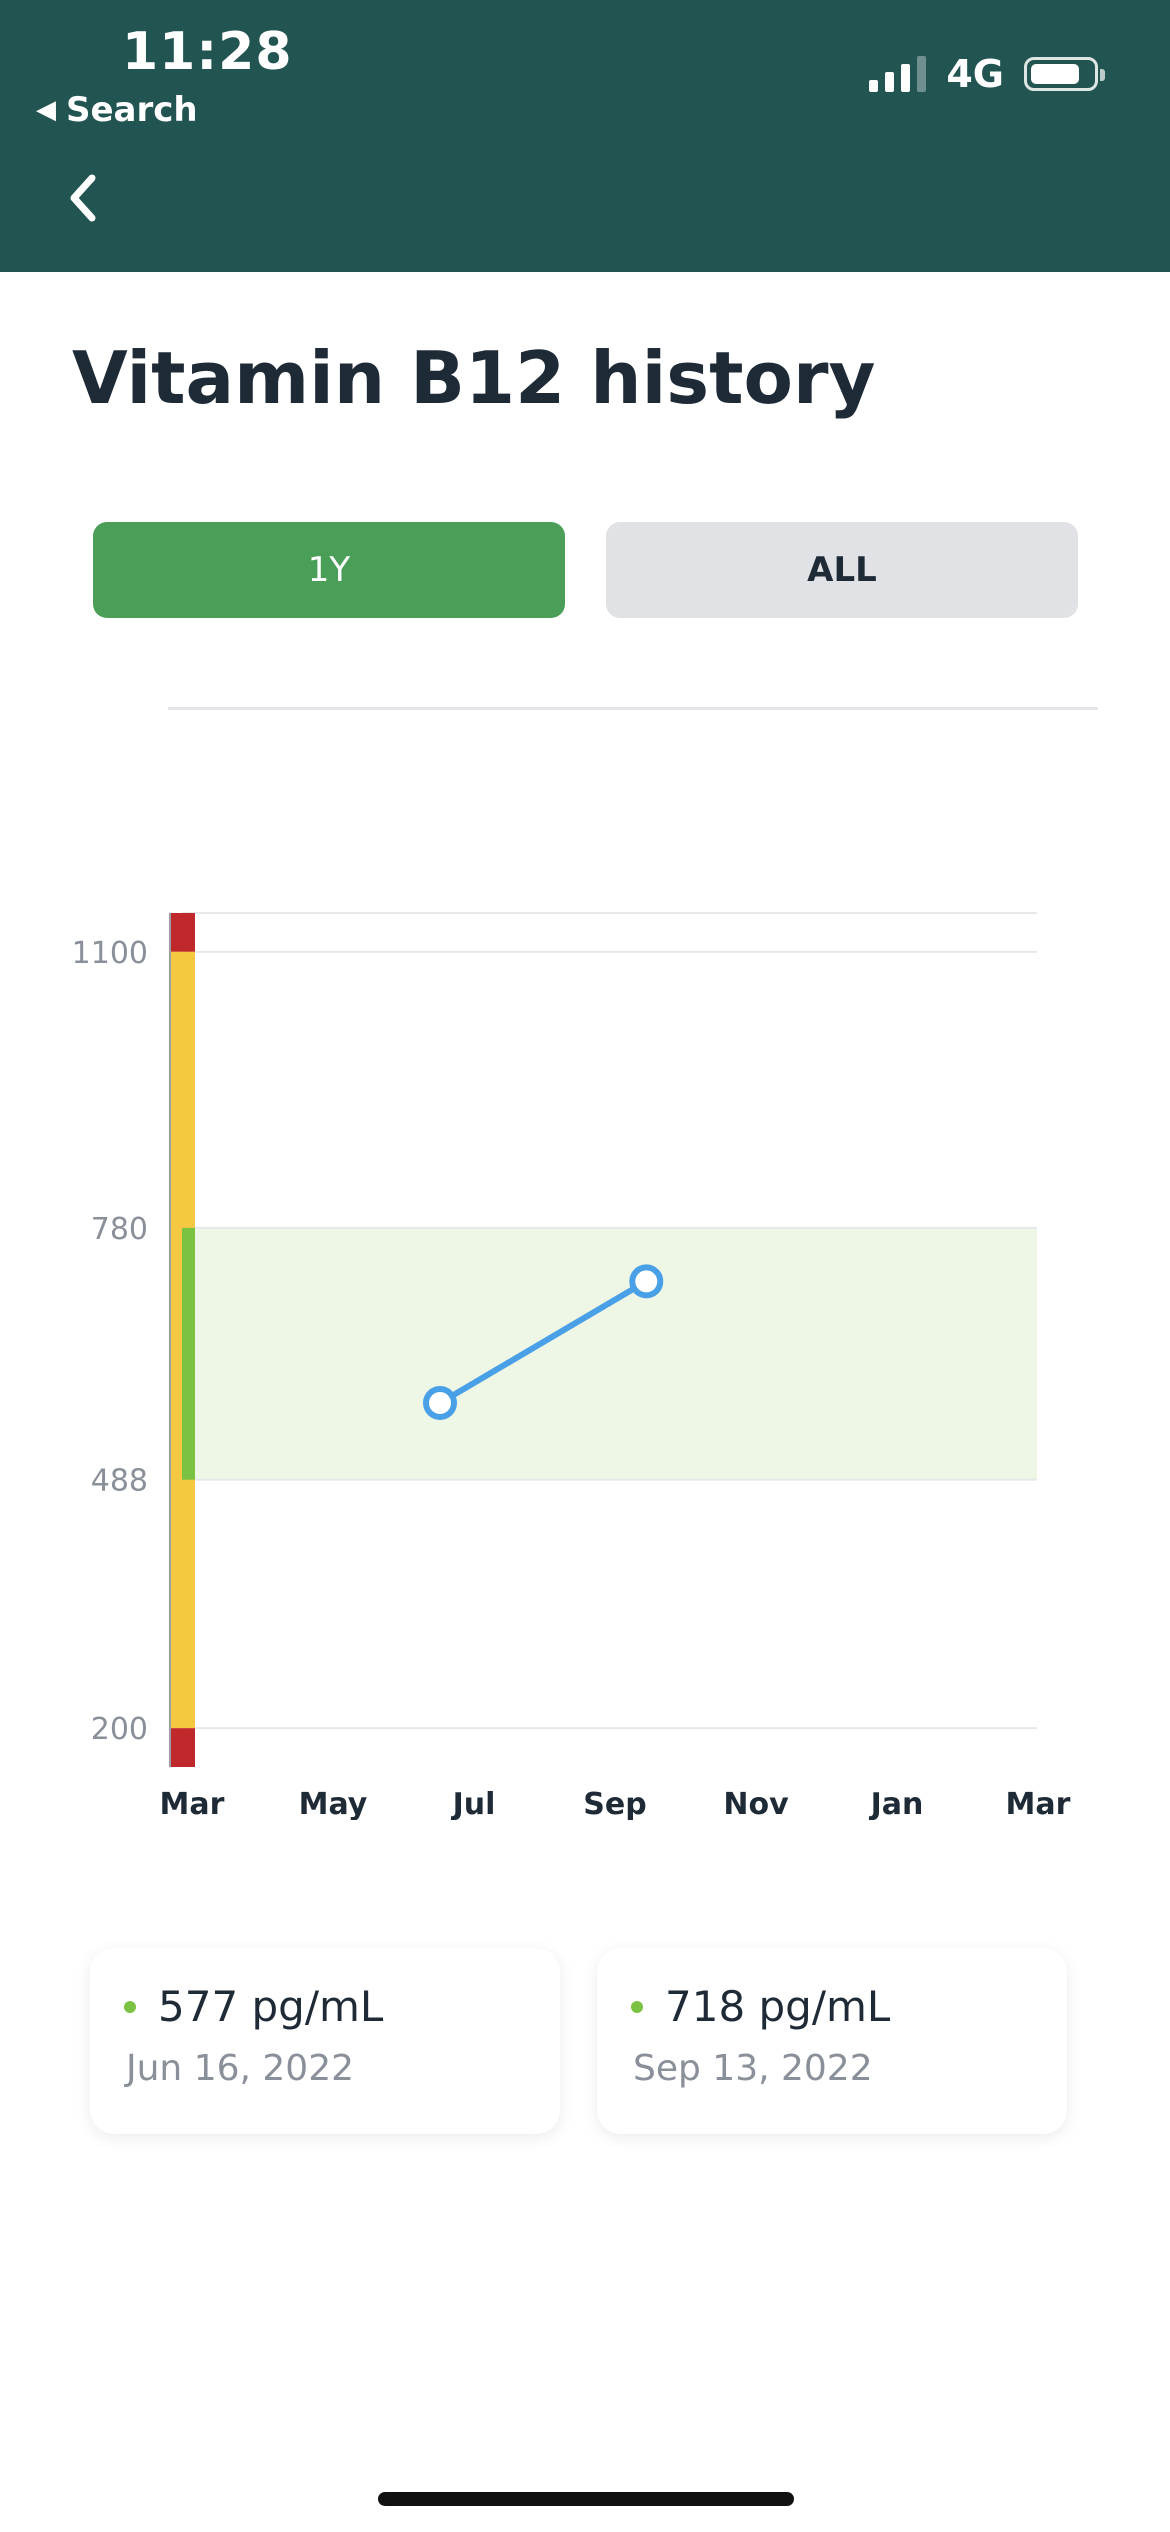 This screenshot has width=1170, height=2532. What do you see at coordinates (333, 1803) in the screenshot?
I see `x-tick-label: May` at bounding box center [333, 1803].